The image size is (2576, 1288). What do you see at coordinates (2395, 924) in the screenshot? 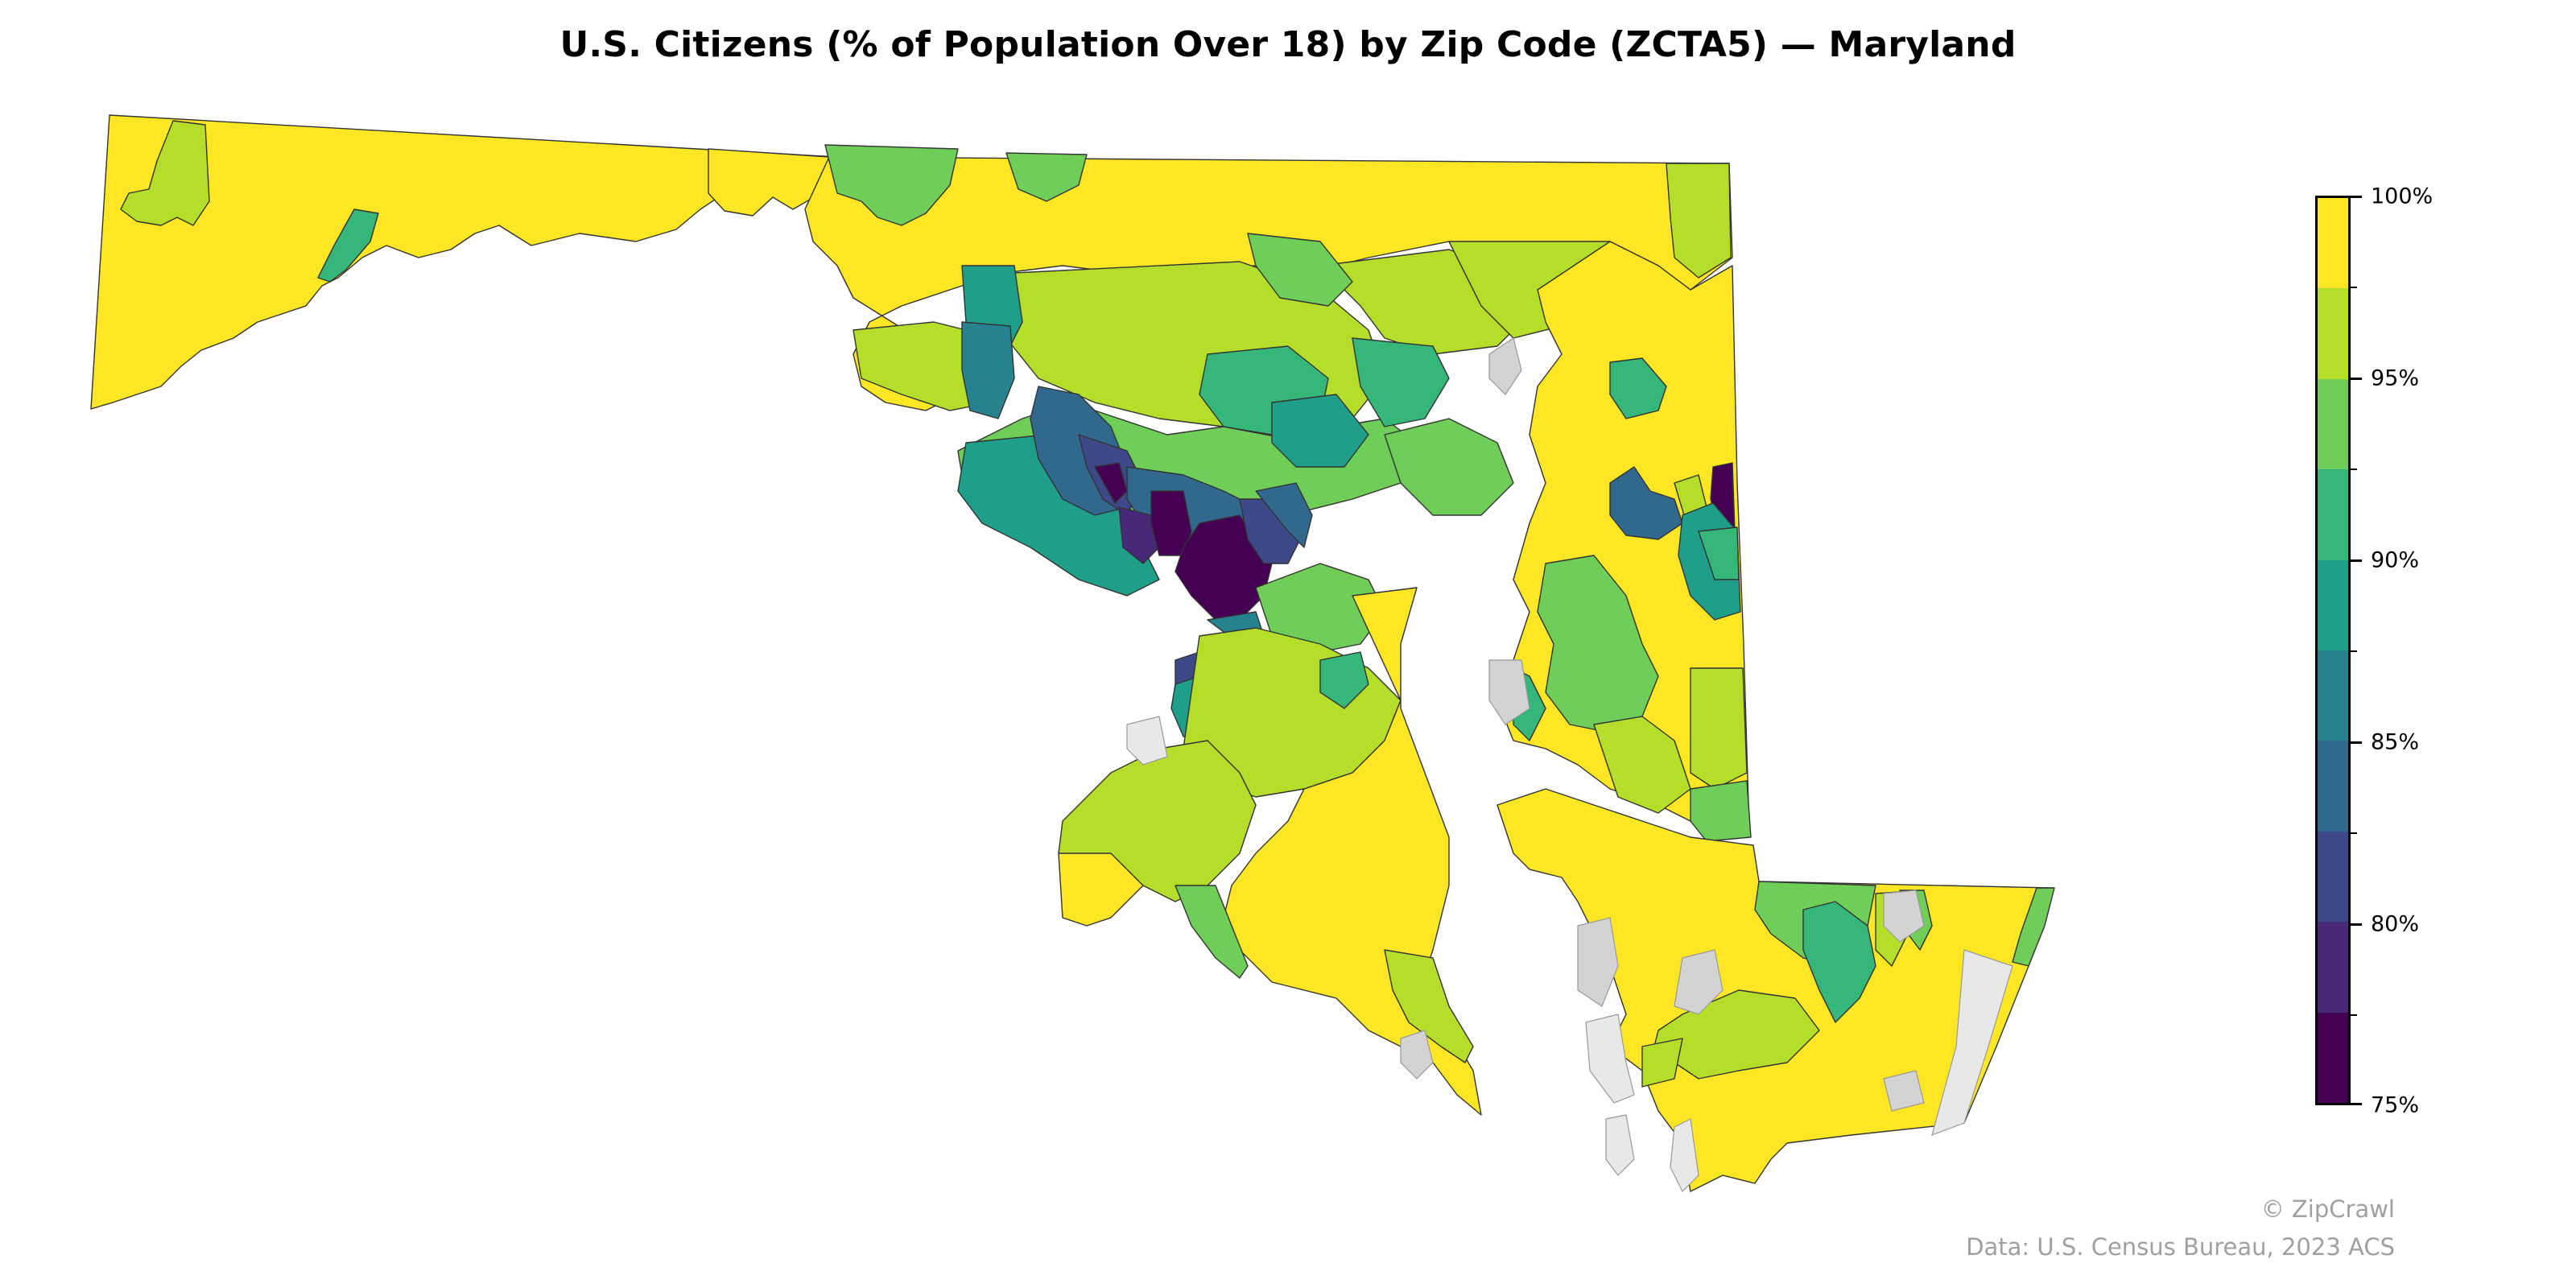
I see `colorbar-label: 80%` at bounding box center [2395, 924].